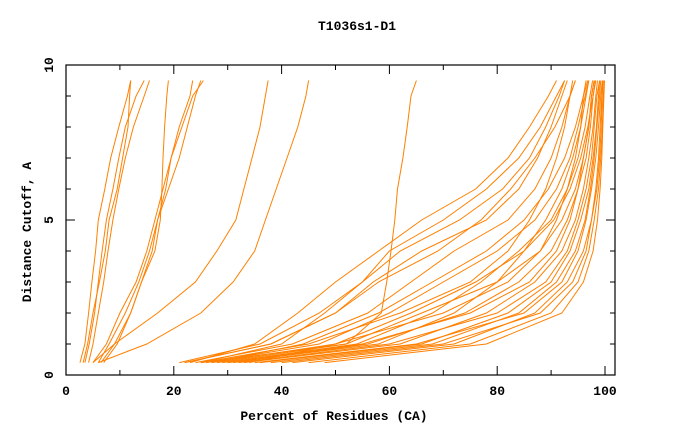  I want to click on y-tick-label: 5, so click(49, 220).